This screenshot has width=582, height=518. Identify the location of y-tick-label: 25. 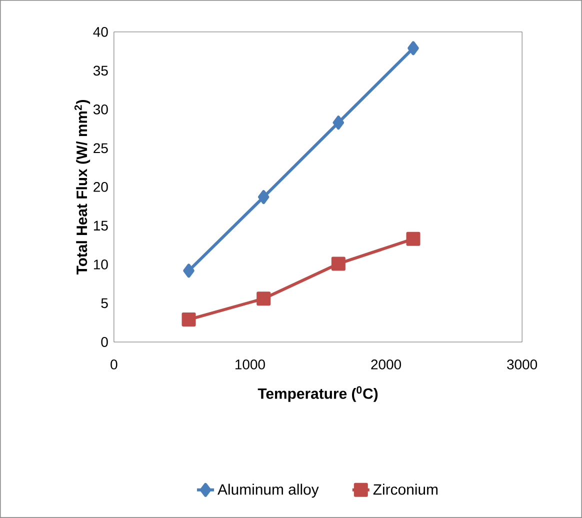
(101, 148).